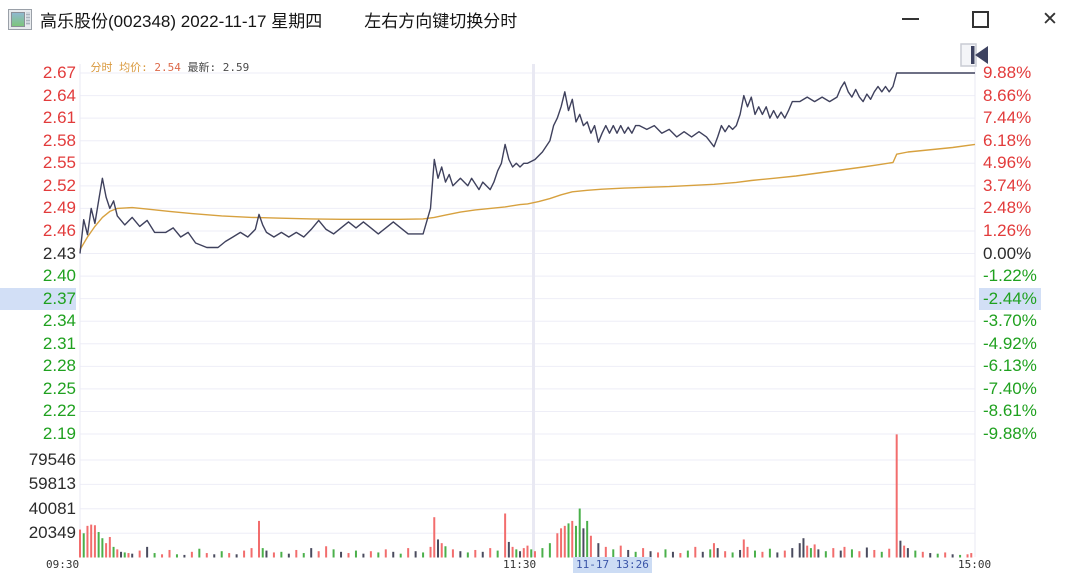  I want to click on window-controls: ✕, so click(965, 19).